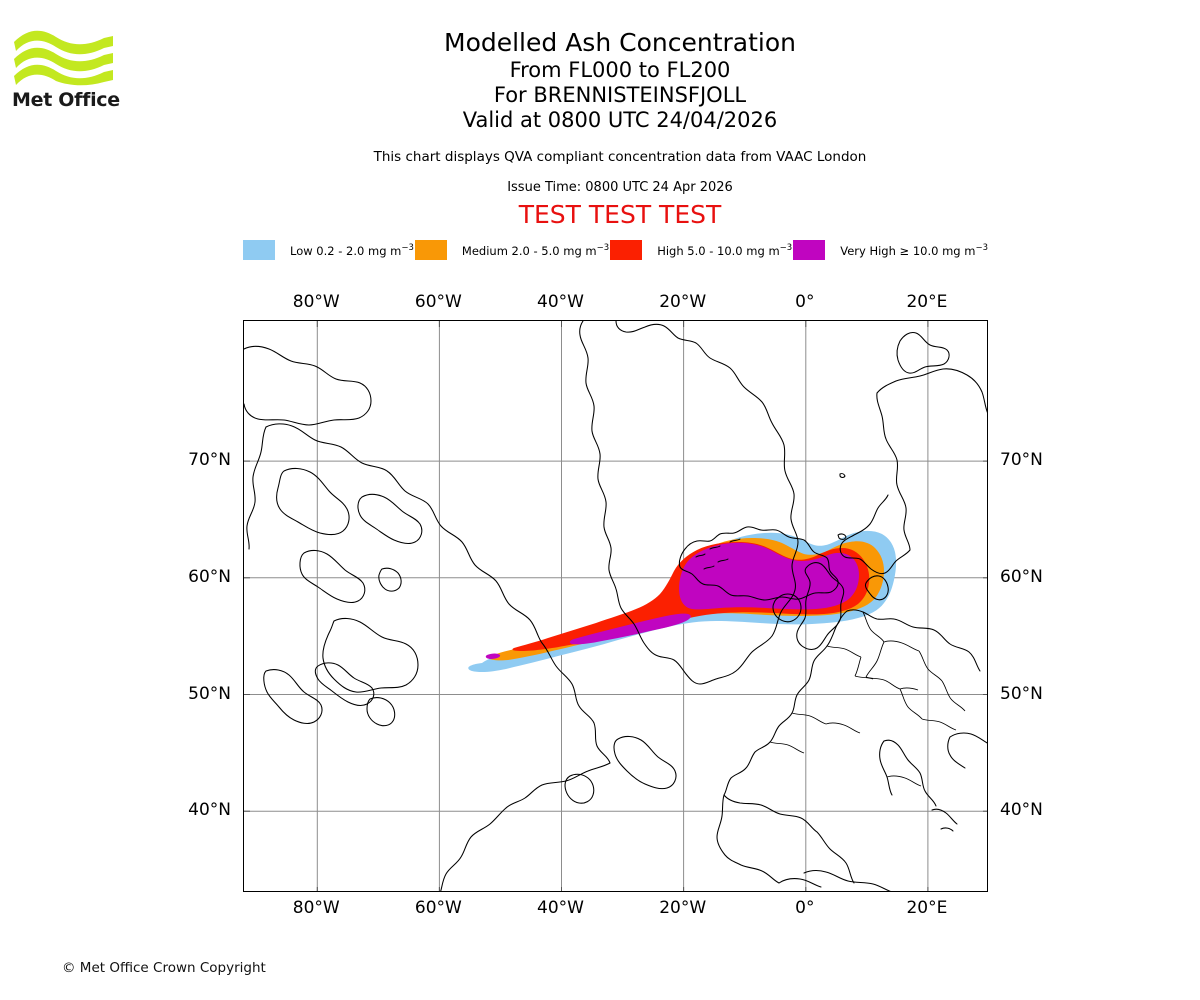  What do you see at coordinates (164, 968) in the screenshot?
I see `copyright-notice: © Met Office Crown Copyright` at bounding box center [164, 968].